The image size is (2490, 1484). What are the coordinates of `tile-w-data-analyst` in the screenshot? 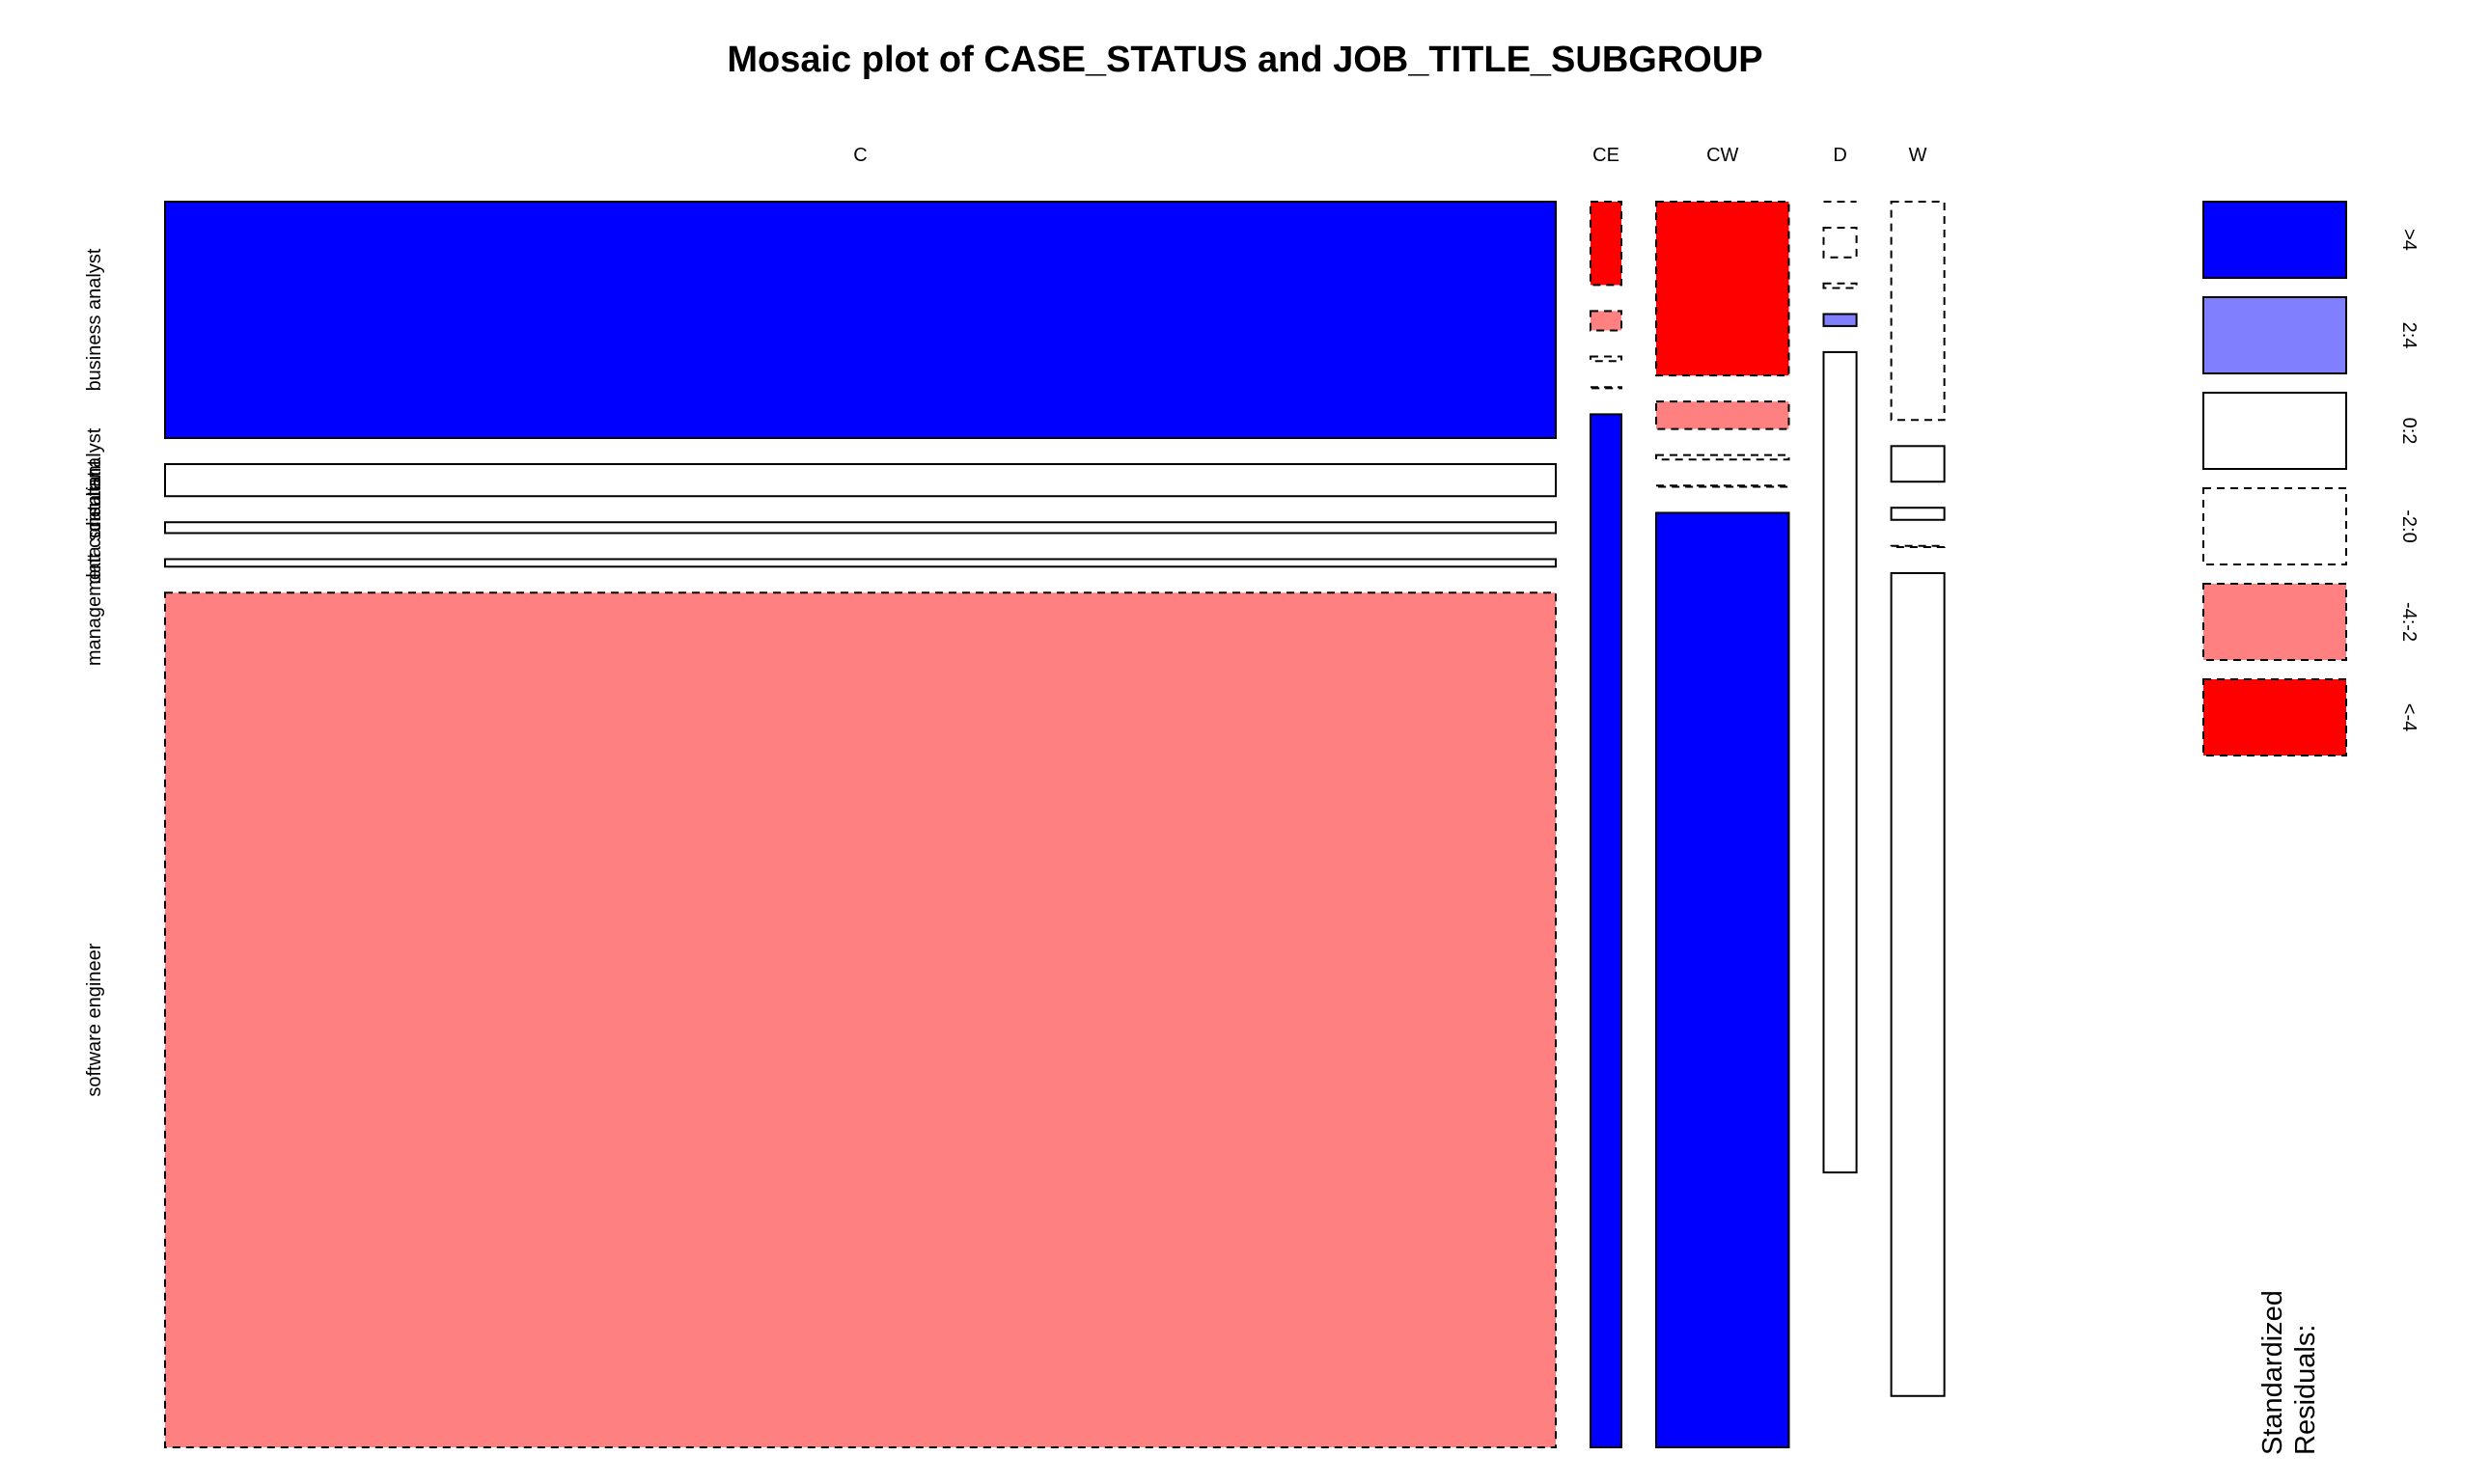 It's located at (1918, 464).